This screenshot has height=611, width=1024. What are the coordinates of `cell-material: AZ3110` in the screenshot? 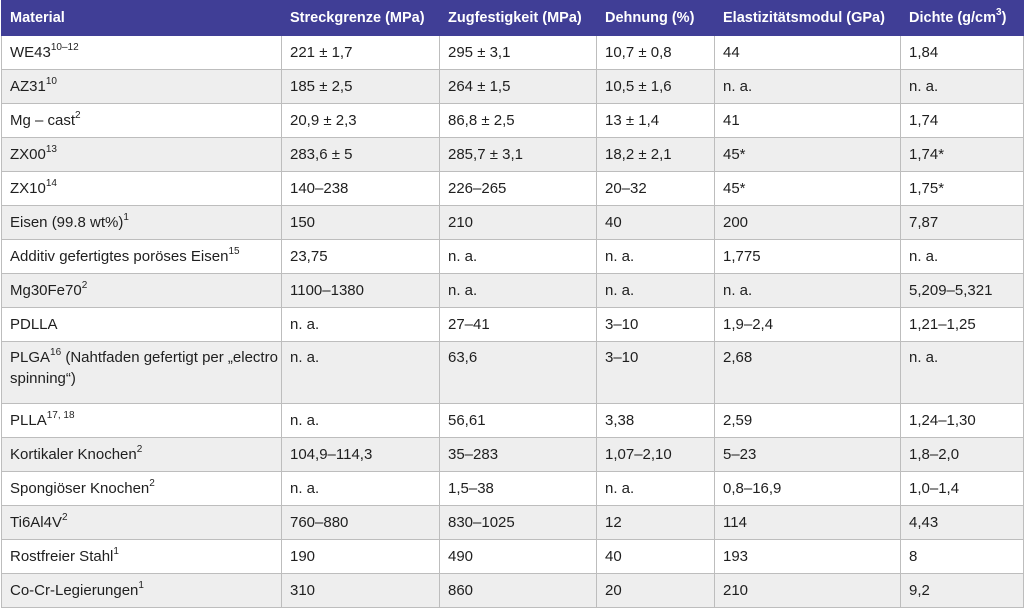 It's located at (141, 86).